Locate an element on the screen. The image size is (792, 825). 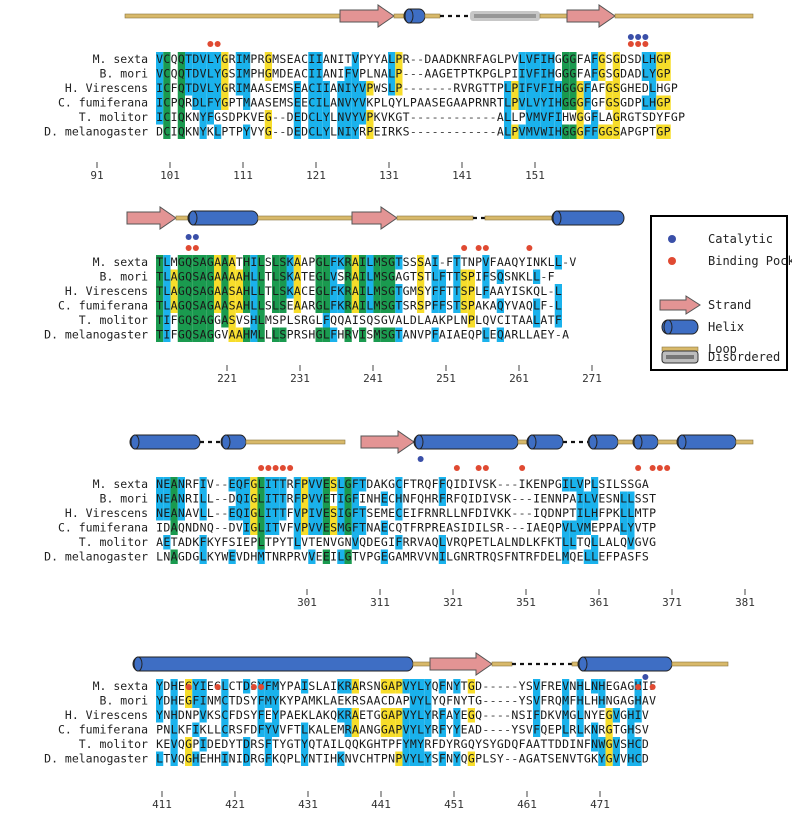
helix-cylinder is located at coordinates (466, 442).